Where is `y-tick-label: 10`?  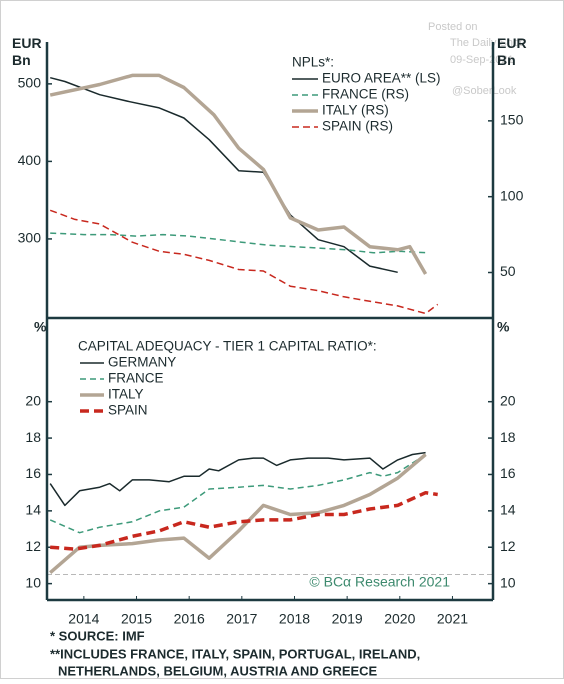 y-tick-label: 10 is located at coordinates (33, 582).